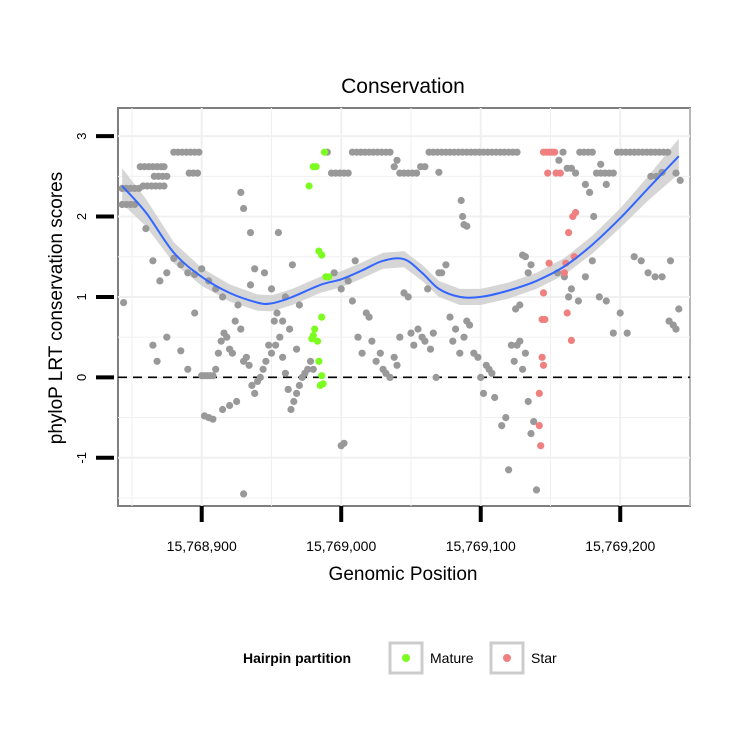 This screenshot has width=750, height=755. I want to click on x-tick-label: 15,769,200, so click(620, 546).